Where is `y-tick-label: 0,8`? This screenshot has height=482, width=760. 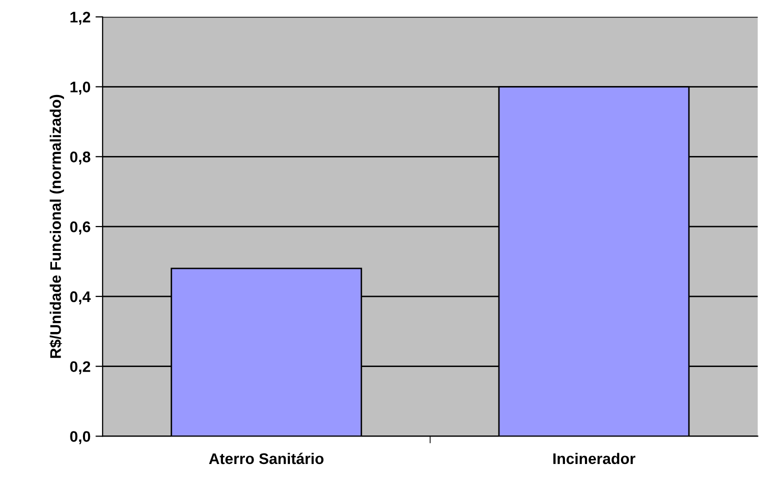
y-tick-label: 0,8 is located at coordinates (80, 158).